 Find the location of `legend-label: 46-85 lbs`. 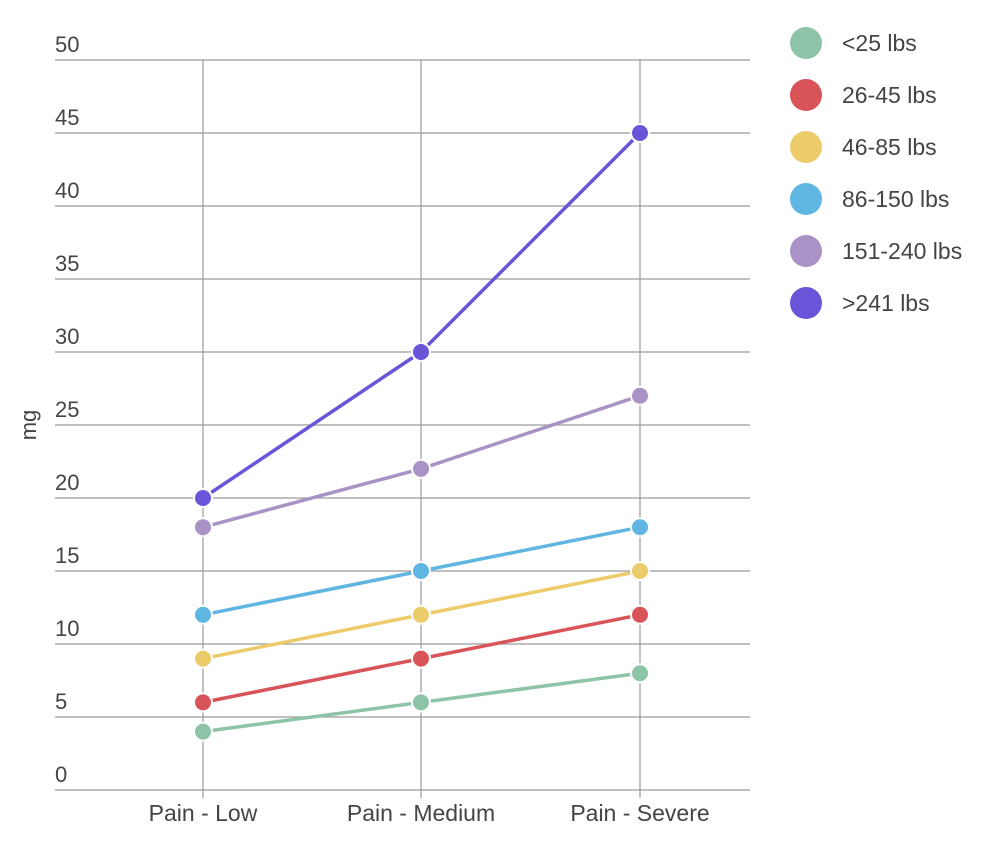

legend-label: 46-85 lbs is located at coordinates (889, 147).